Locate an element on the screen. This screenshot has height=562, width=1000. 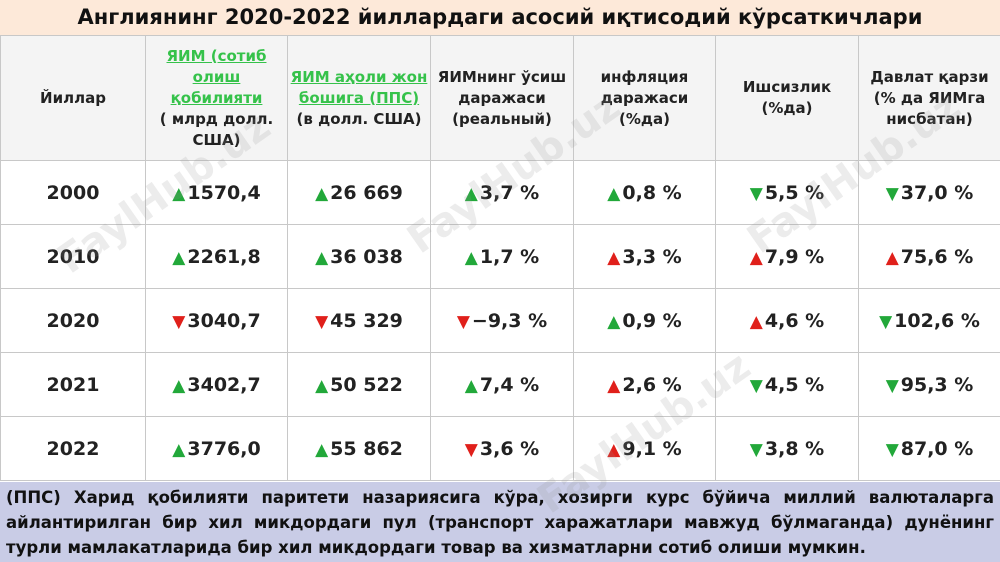
column-header: Йиллар is located at coordinates (73, 98).